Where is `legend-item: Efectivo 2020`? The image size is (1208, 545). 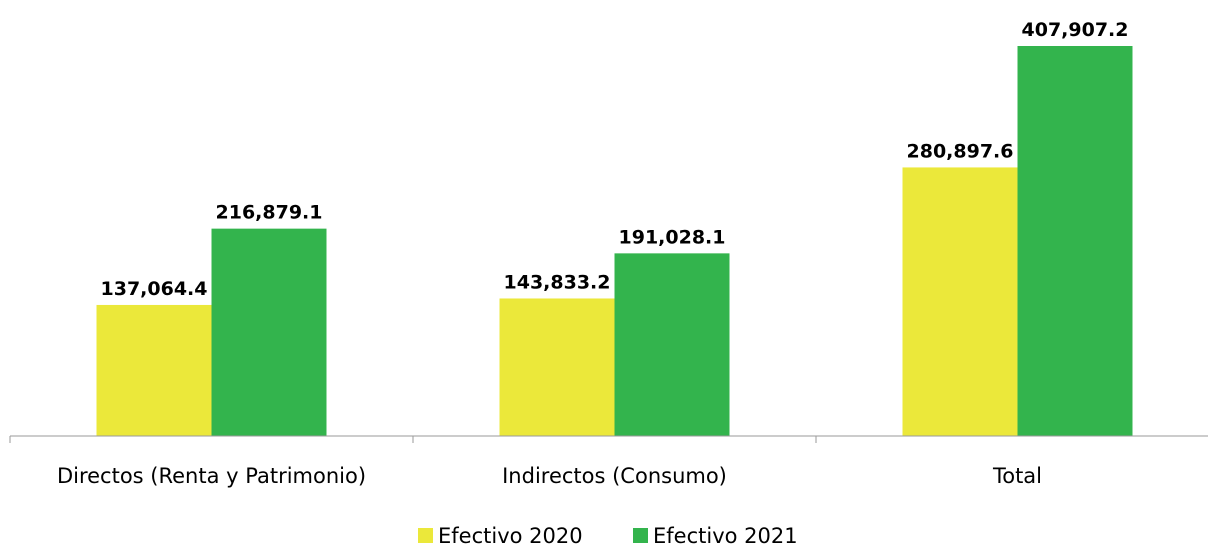
legend-item: Efectivo 2020 is located at coordinates (500, 534).